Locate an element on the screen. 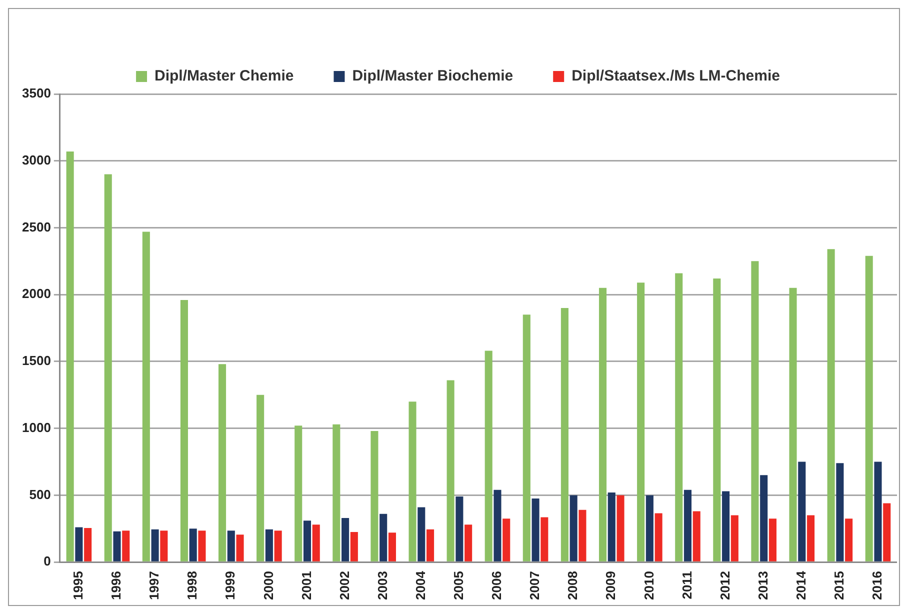 This screenshot has height=614, width=909. x-tick-label: 2002 is located at coordinates (344, 585).